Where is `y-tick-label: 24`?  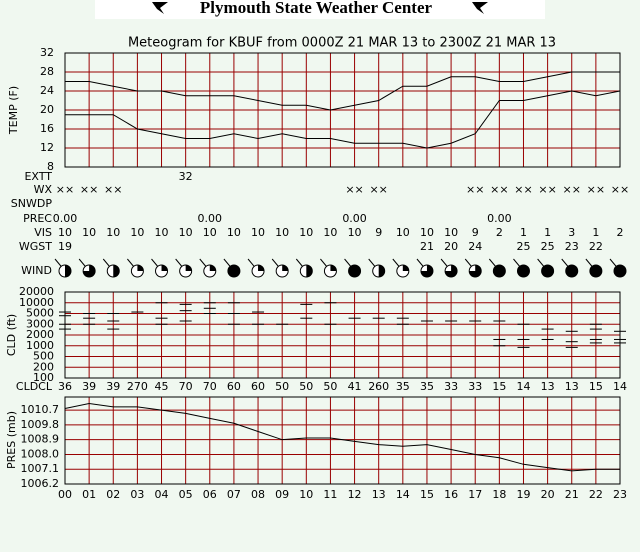 y-tick-label: 24 is located at coordinates (47, 90).